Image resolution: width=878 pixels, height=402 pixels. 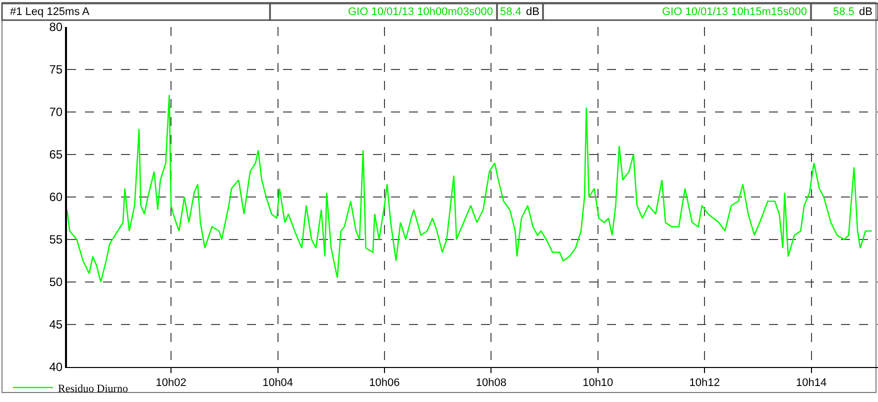 What do you see at coordinates (56, 325) in the screenshot?
I see `y-tick-label: 45` at bounding box center [56, 325].